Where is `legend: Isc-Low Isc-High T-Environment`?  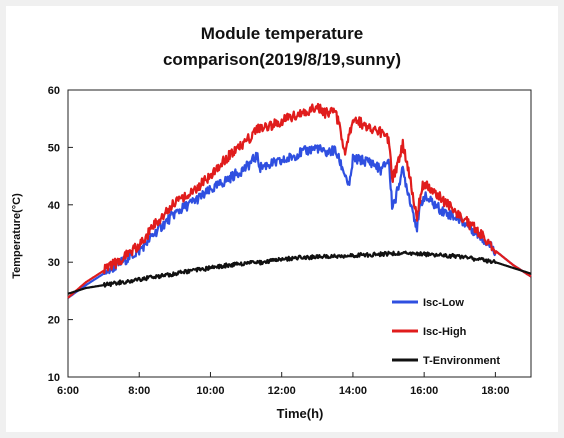
legend: Isc-Low Isc-High T-Environment is located at coordinates (446, 332).